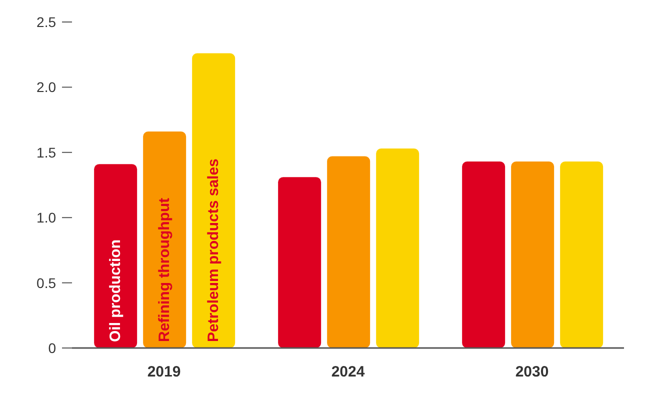  I want to click on y-tick-label: 1.0, so click(46, 218).